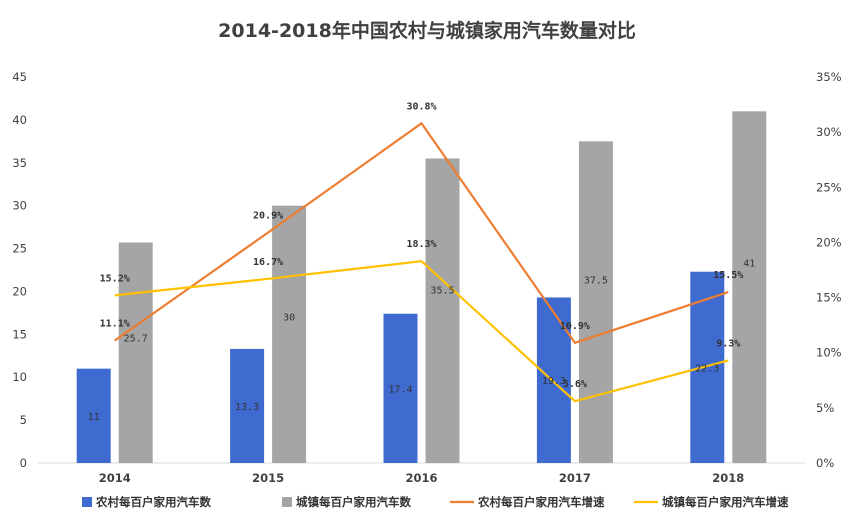  Describe the element at coordinates (829, 353) in the screenshot. I see `y-right-tick-label: 10%` at that location.